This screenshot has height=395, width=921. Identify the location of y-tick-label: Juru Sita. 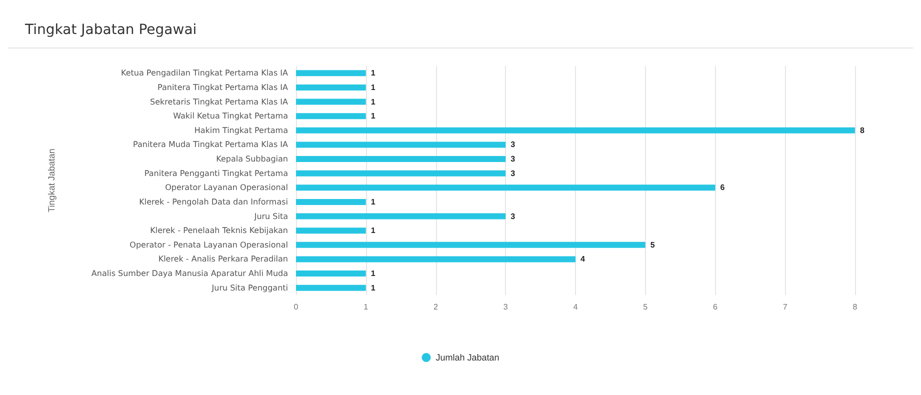
(270, 216).